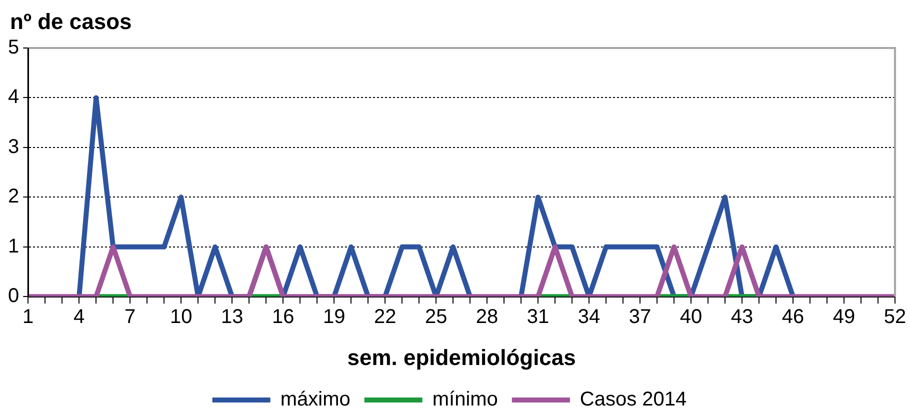 The height and width of the screenshot is (420, 909). I want to click on y-tick-label: 3, so click(14, 147).